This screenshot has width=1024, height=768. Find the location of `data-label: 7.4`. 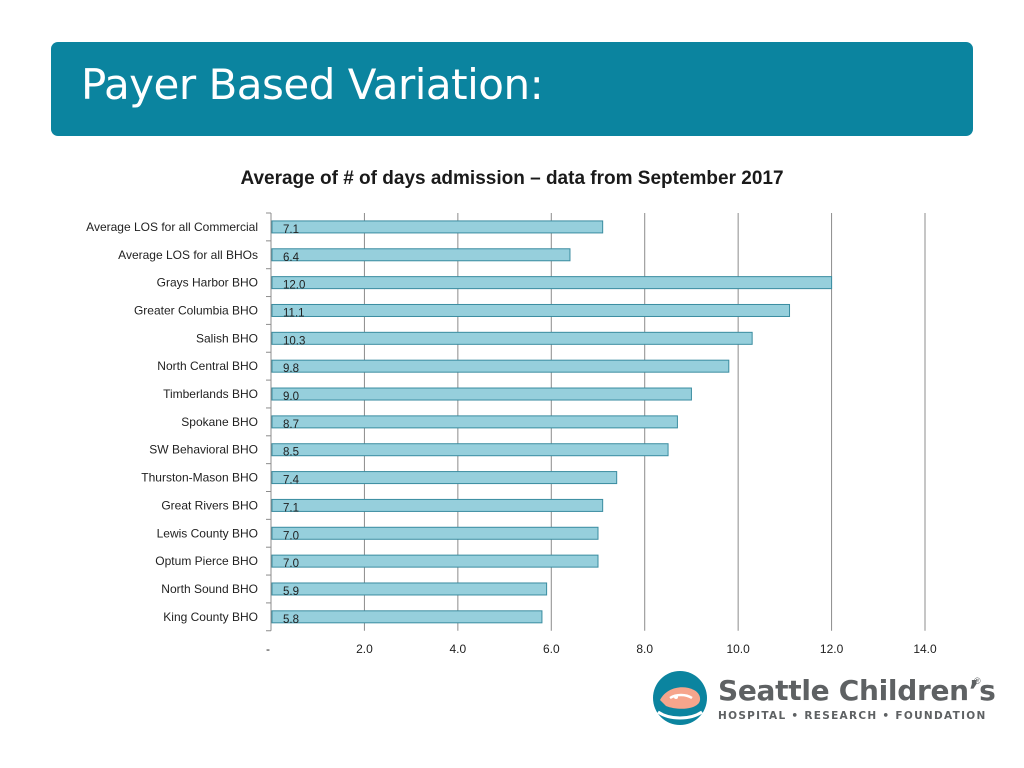

data-label: 7.4 is located at coordinates (291, 481).